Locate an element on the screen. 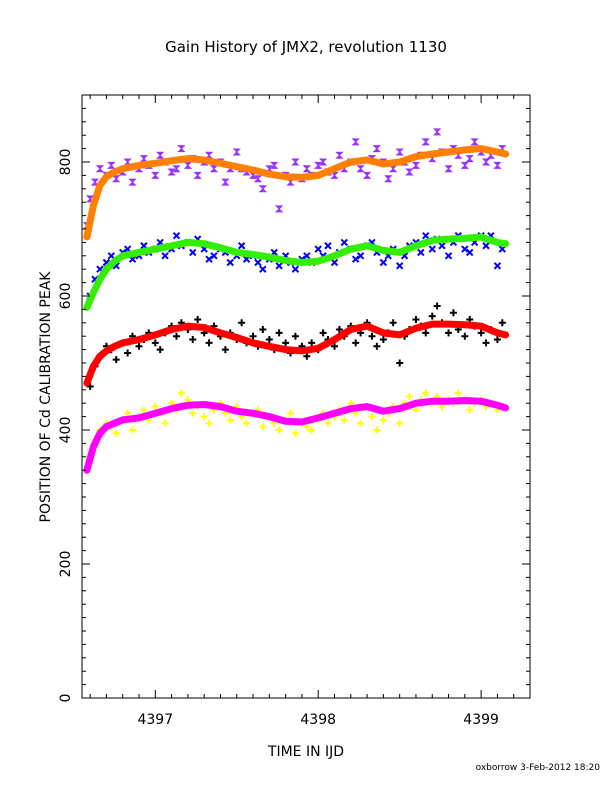  y-tick-label: 200 is located at coordinates (66, 564).